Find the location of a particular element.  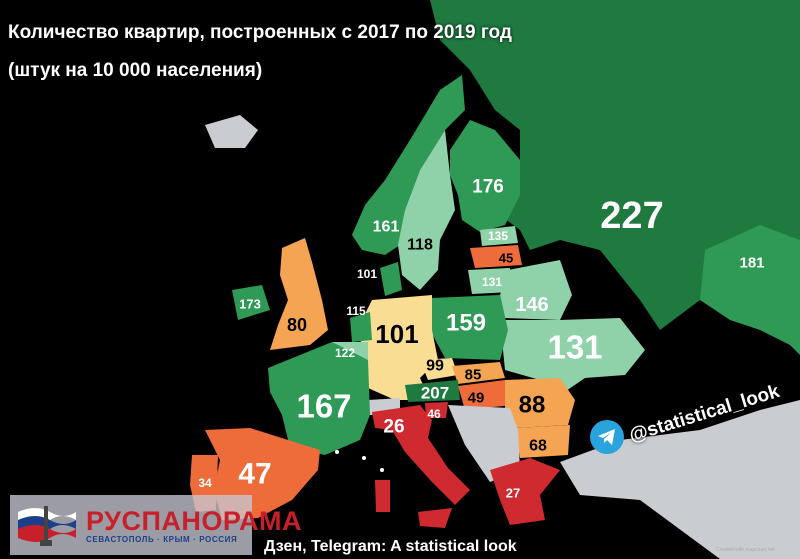

watermark-subtitle: СЕВАСТОПОЛЬ · КРЫМ · РОССИЯ is located at coordinates (162, 539).